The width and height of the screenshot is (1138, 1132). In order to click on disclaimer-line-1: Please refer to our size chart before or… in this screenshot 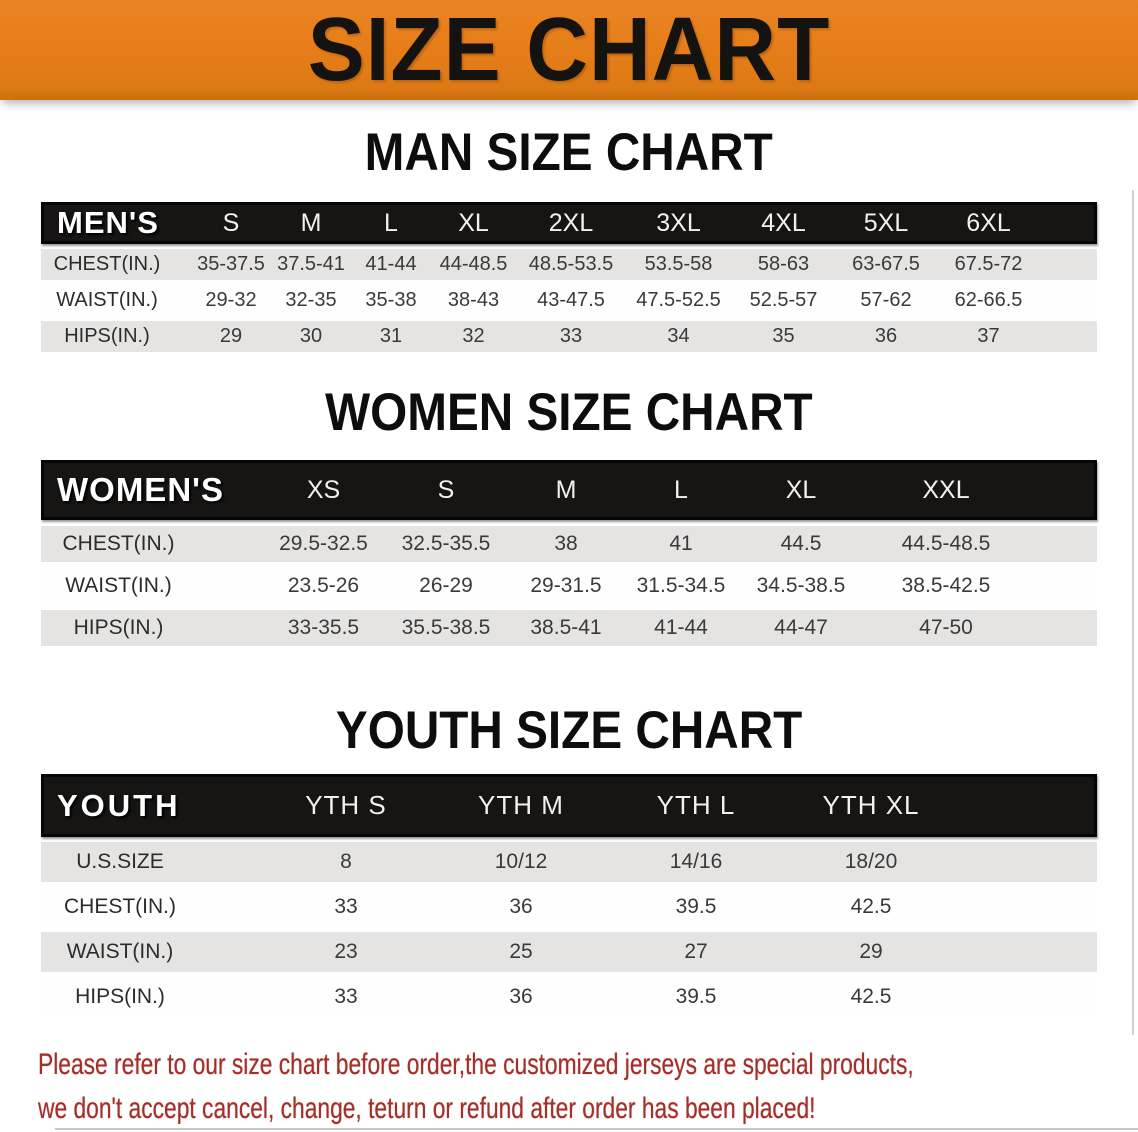, I will do `click(476, 1064)`.